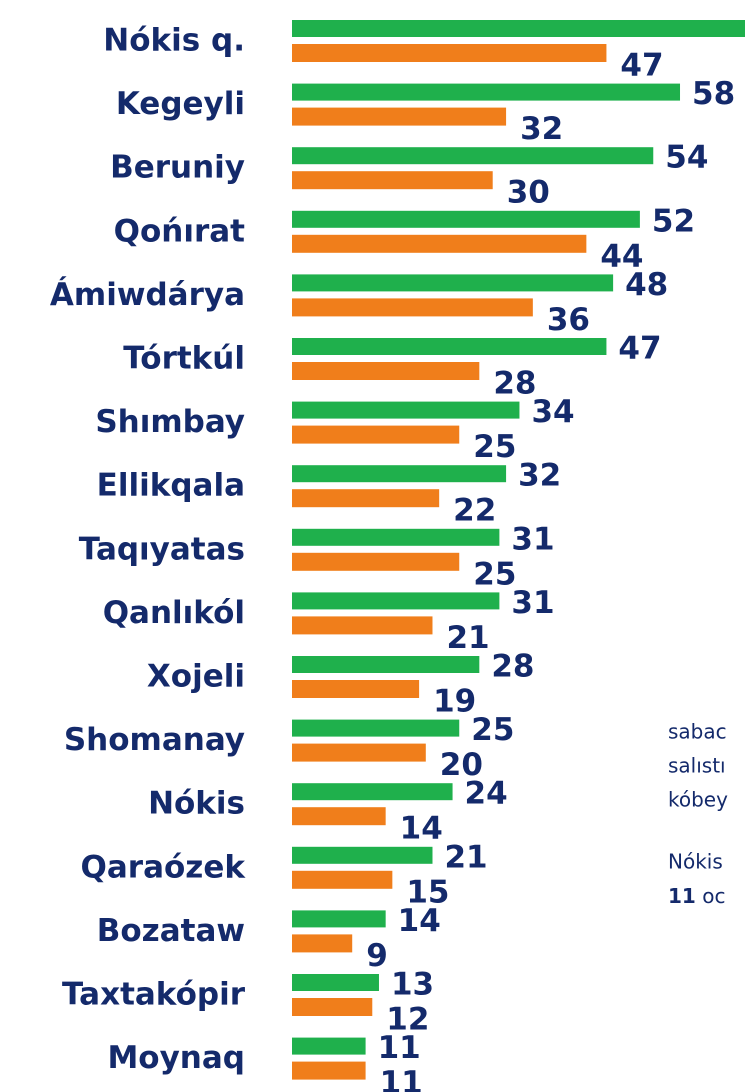 This screenshot has width=745, height=1092. Describe the element at coordinates (713, 94) in the screenshot. I see `value-label: 58` at that location.